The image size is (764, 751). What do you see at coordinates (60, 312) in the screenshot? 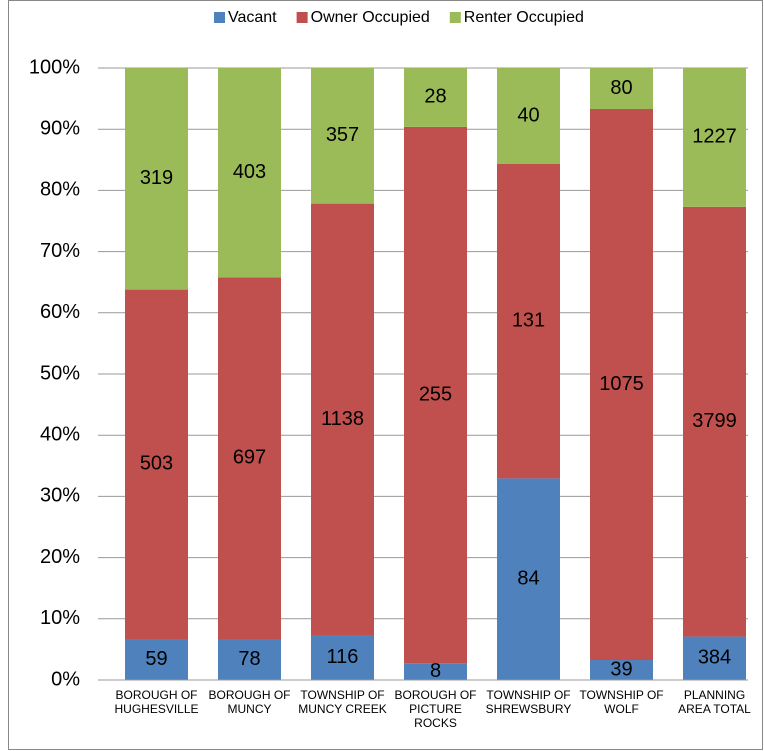
I see `y-tick-label: 60%` at bounding box center [60, 312].